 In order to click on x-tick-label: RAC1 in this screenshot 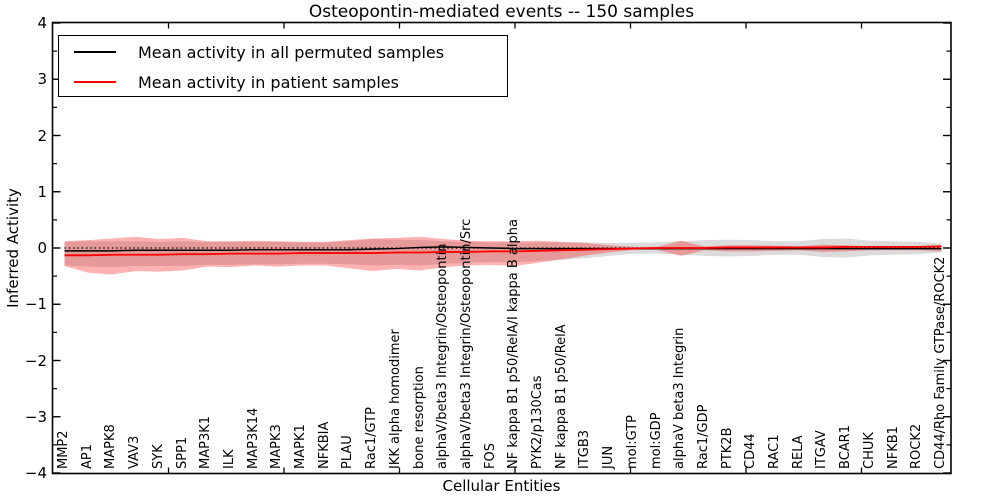, I will do `click(775, 451)`.